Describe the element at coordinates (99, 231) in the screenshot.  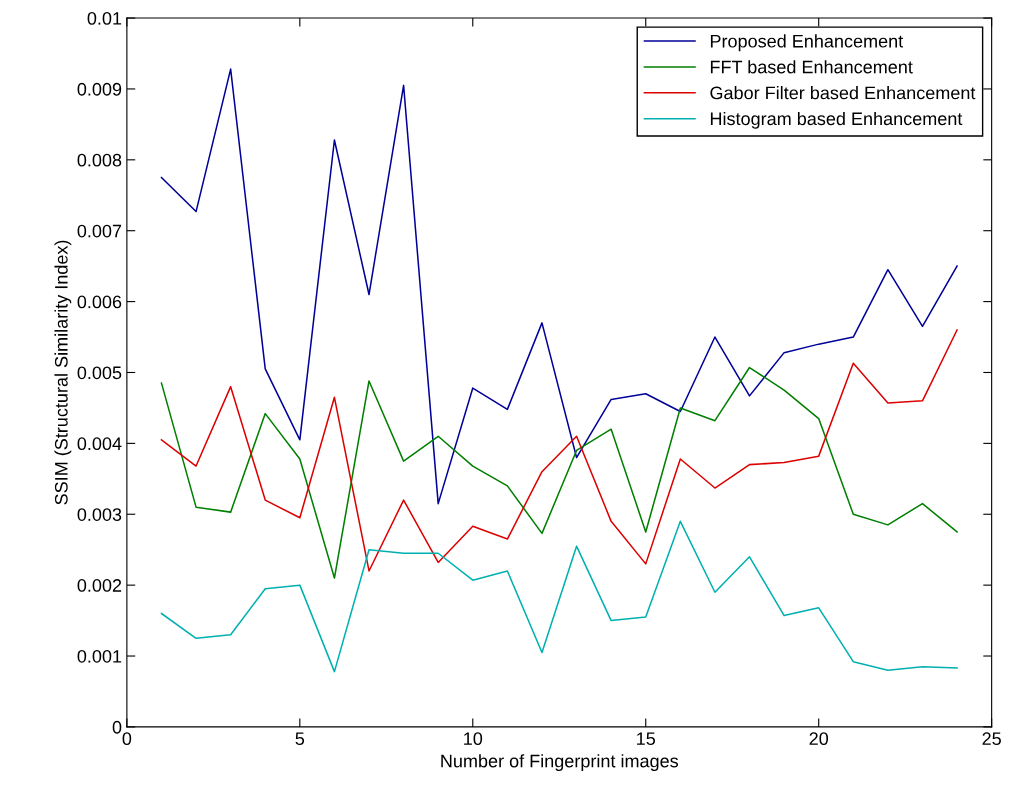
I see `y-tick-label: 0.007` at that location.